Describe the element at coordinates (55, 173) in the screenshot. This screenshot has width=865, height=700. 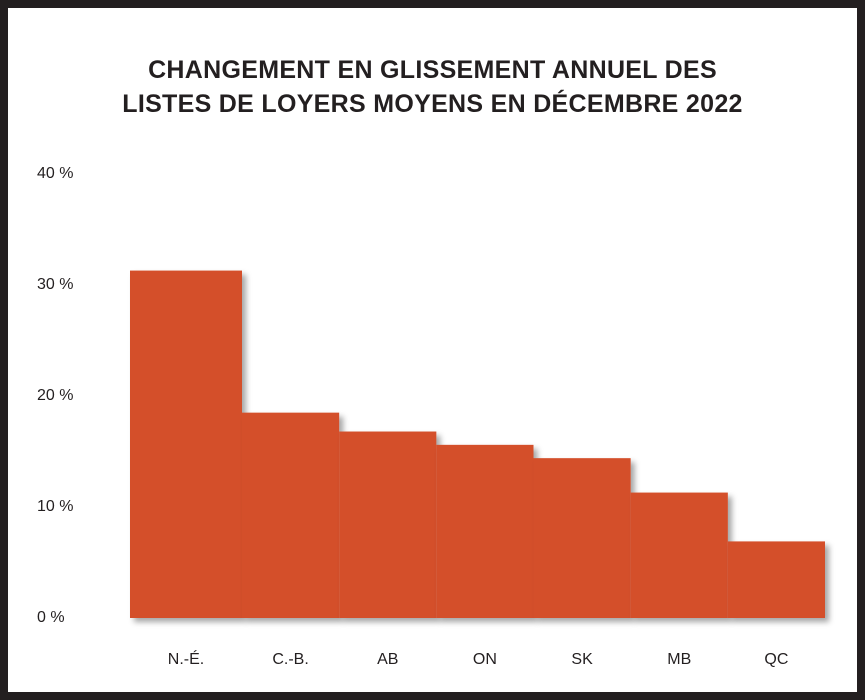
I see `y-tick-label: 40 %` at that location.